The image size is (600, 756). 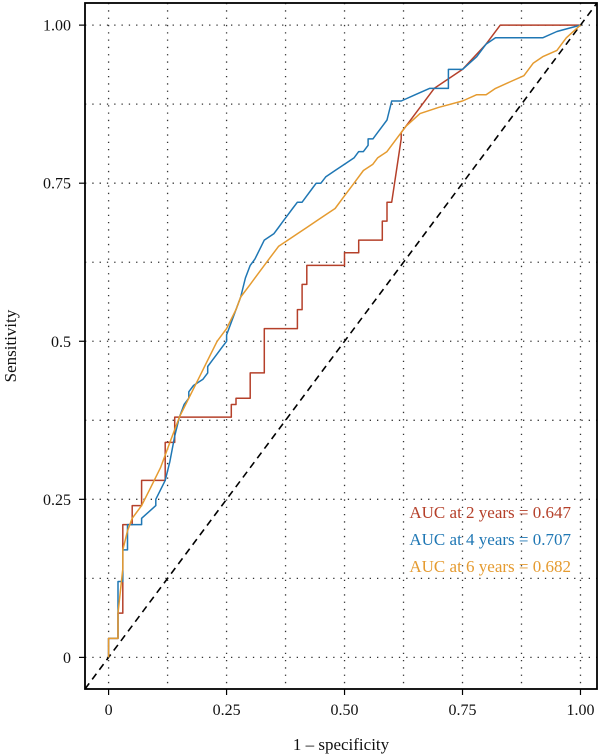 What do you see at coordinates (61, 342) in the screenshot?
I see `y-tick-label: 0.5` at bounding box center [61, 342].